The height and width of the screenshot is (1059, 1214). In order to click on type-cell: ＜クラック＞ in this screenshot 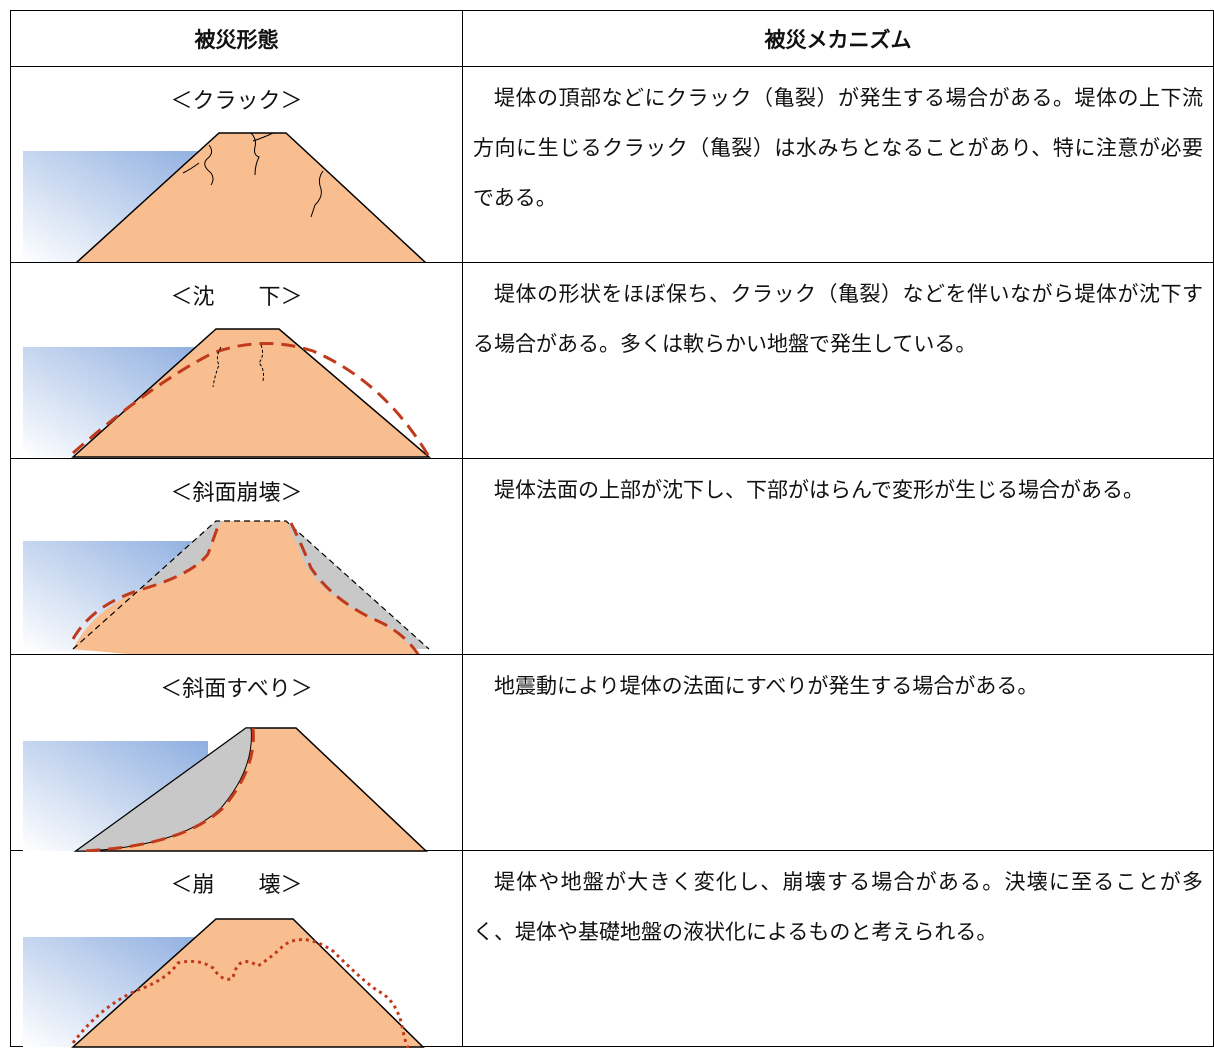, I will do `click(236, 164)`.